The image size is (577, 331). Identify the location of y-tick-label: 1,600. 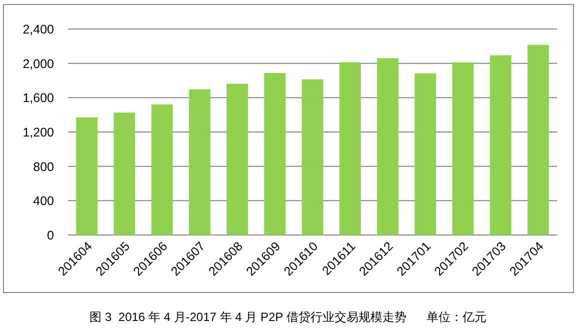
(38, 98).